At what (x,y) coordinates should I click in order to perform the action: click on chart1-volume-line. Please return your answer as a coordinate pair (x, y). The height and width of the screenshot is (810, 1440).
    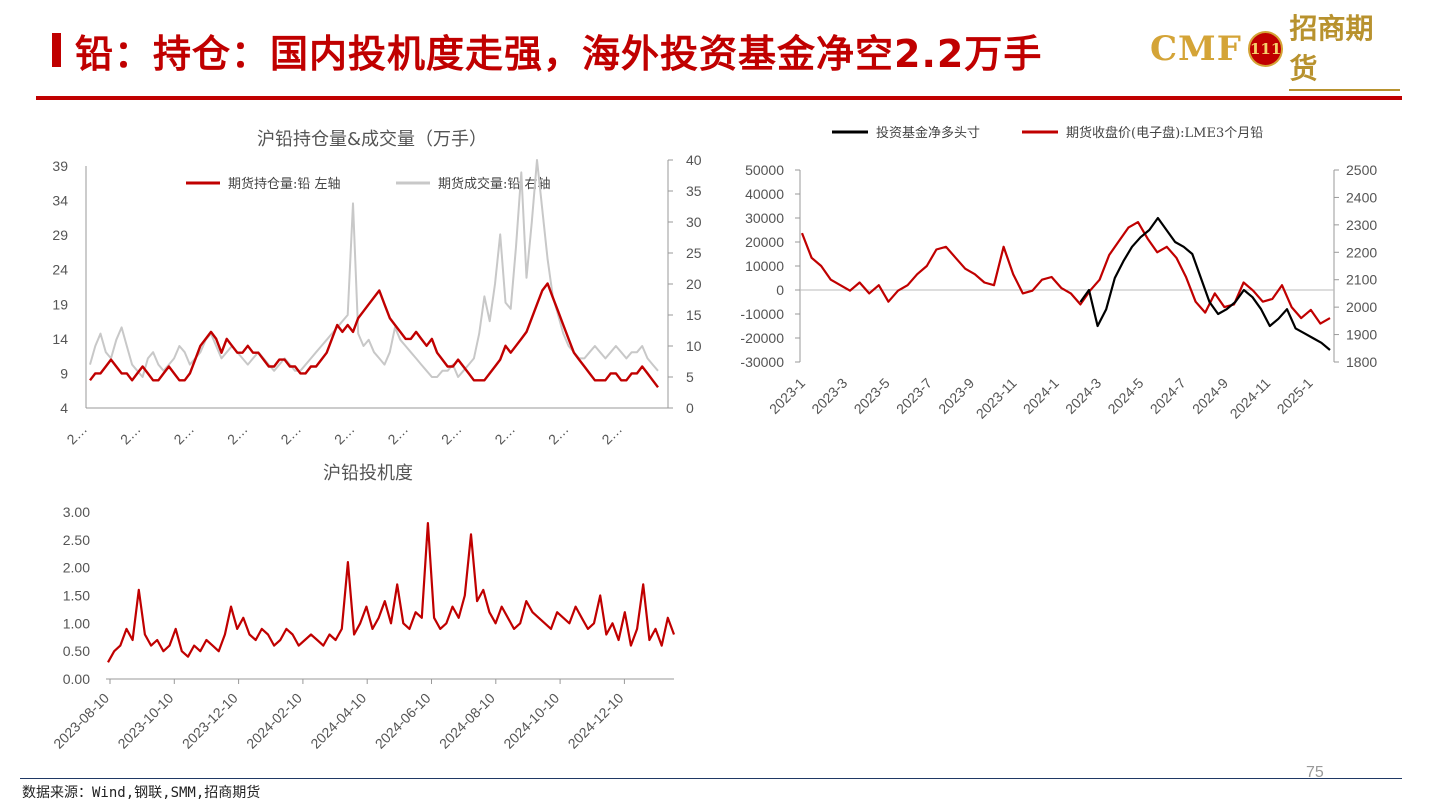
    Looking at the image, I should click on (374, 268).